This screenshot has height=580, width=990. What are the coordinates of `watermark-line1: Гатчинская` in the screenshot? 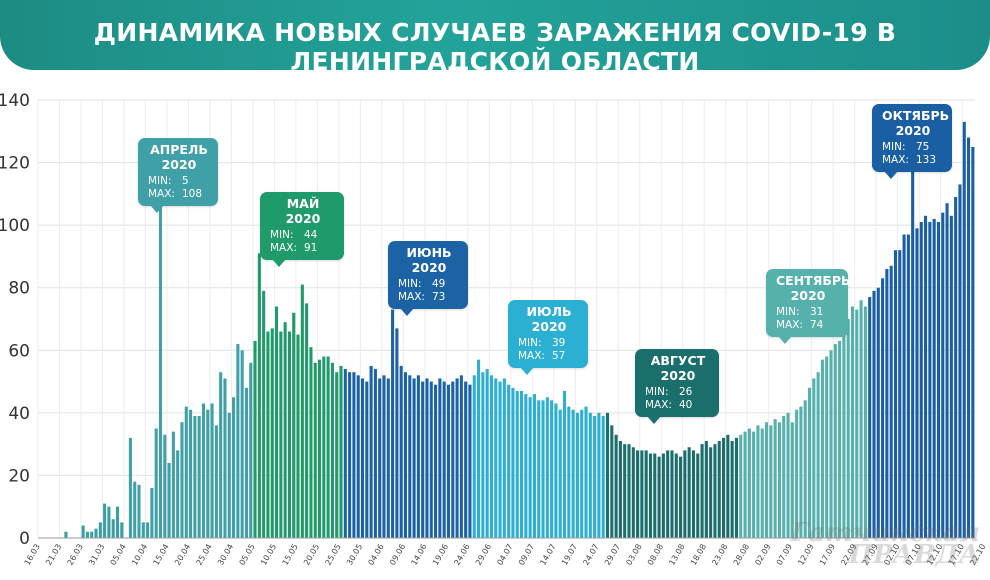 It's located at (885, 533).